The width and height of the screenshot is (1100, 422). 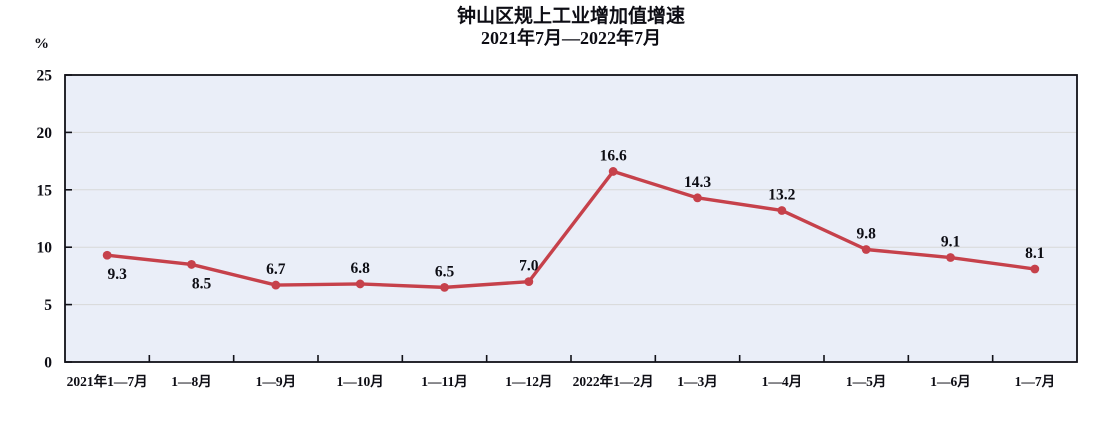 I want to click on data-point-label: 16.6, so click(x=613, y=155).